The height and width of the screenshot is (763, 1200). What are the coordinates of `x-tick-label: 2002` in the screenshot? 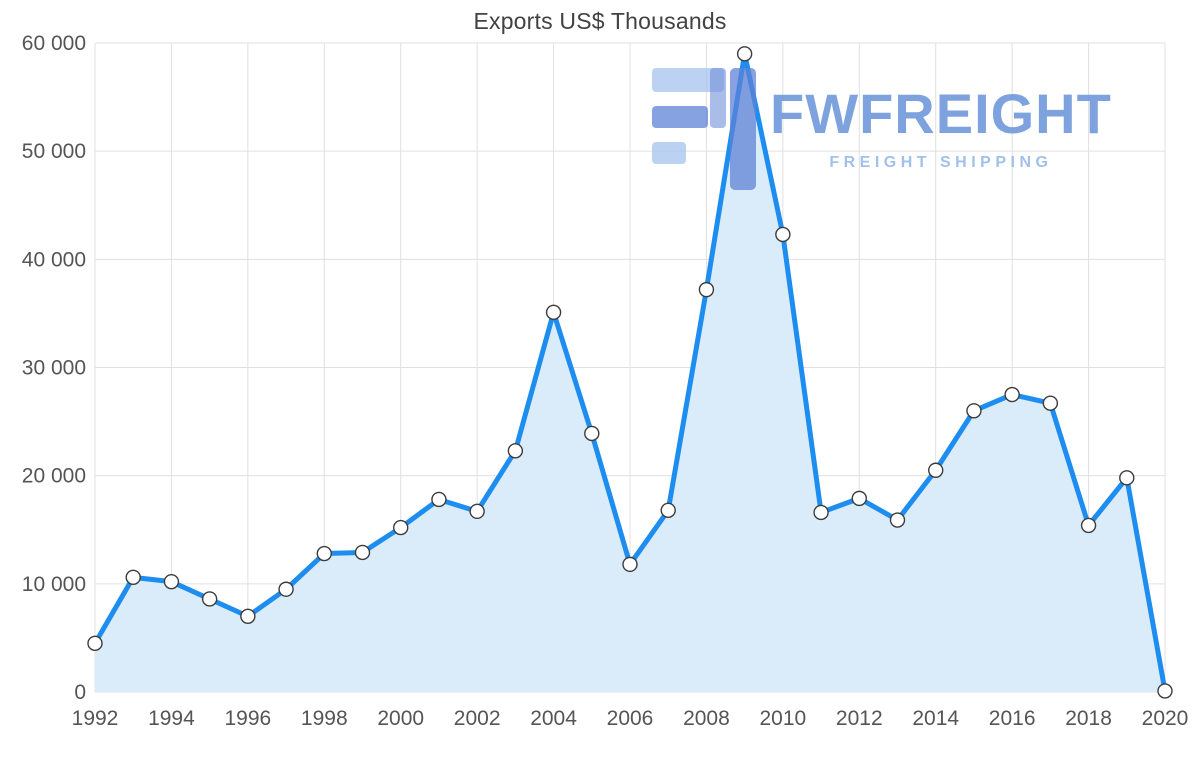 It's located at (477, 718).